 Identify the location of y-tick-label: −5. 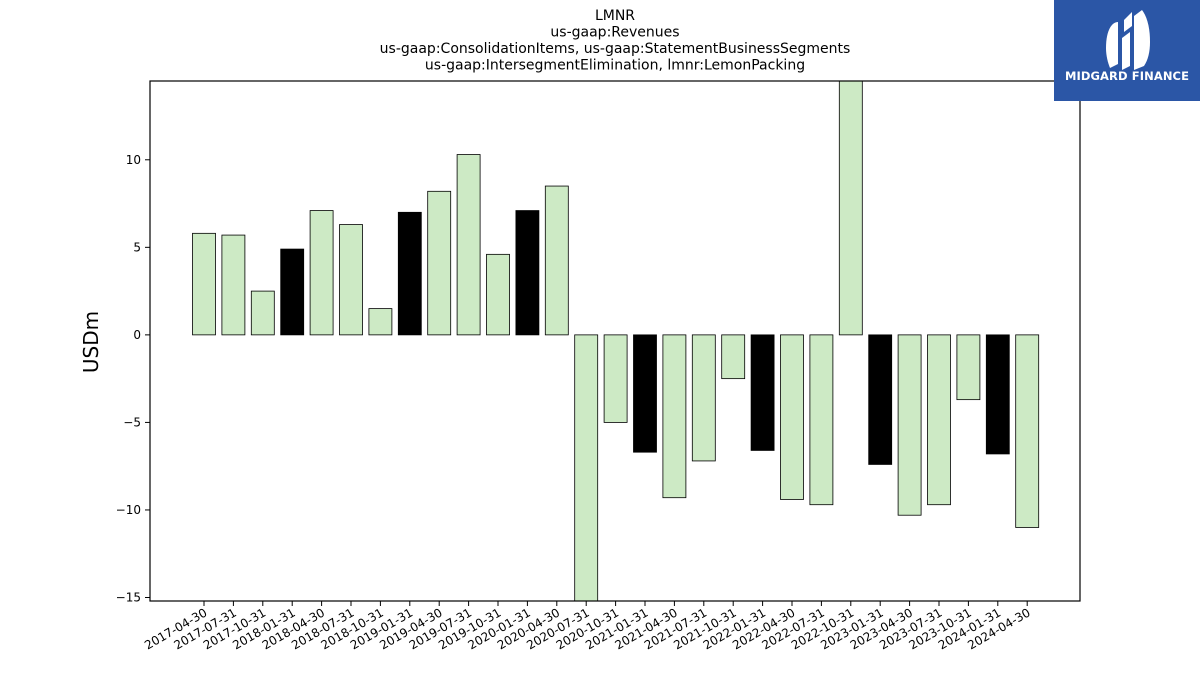
(132, 422).